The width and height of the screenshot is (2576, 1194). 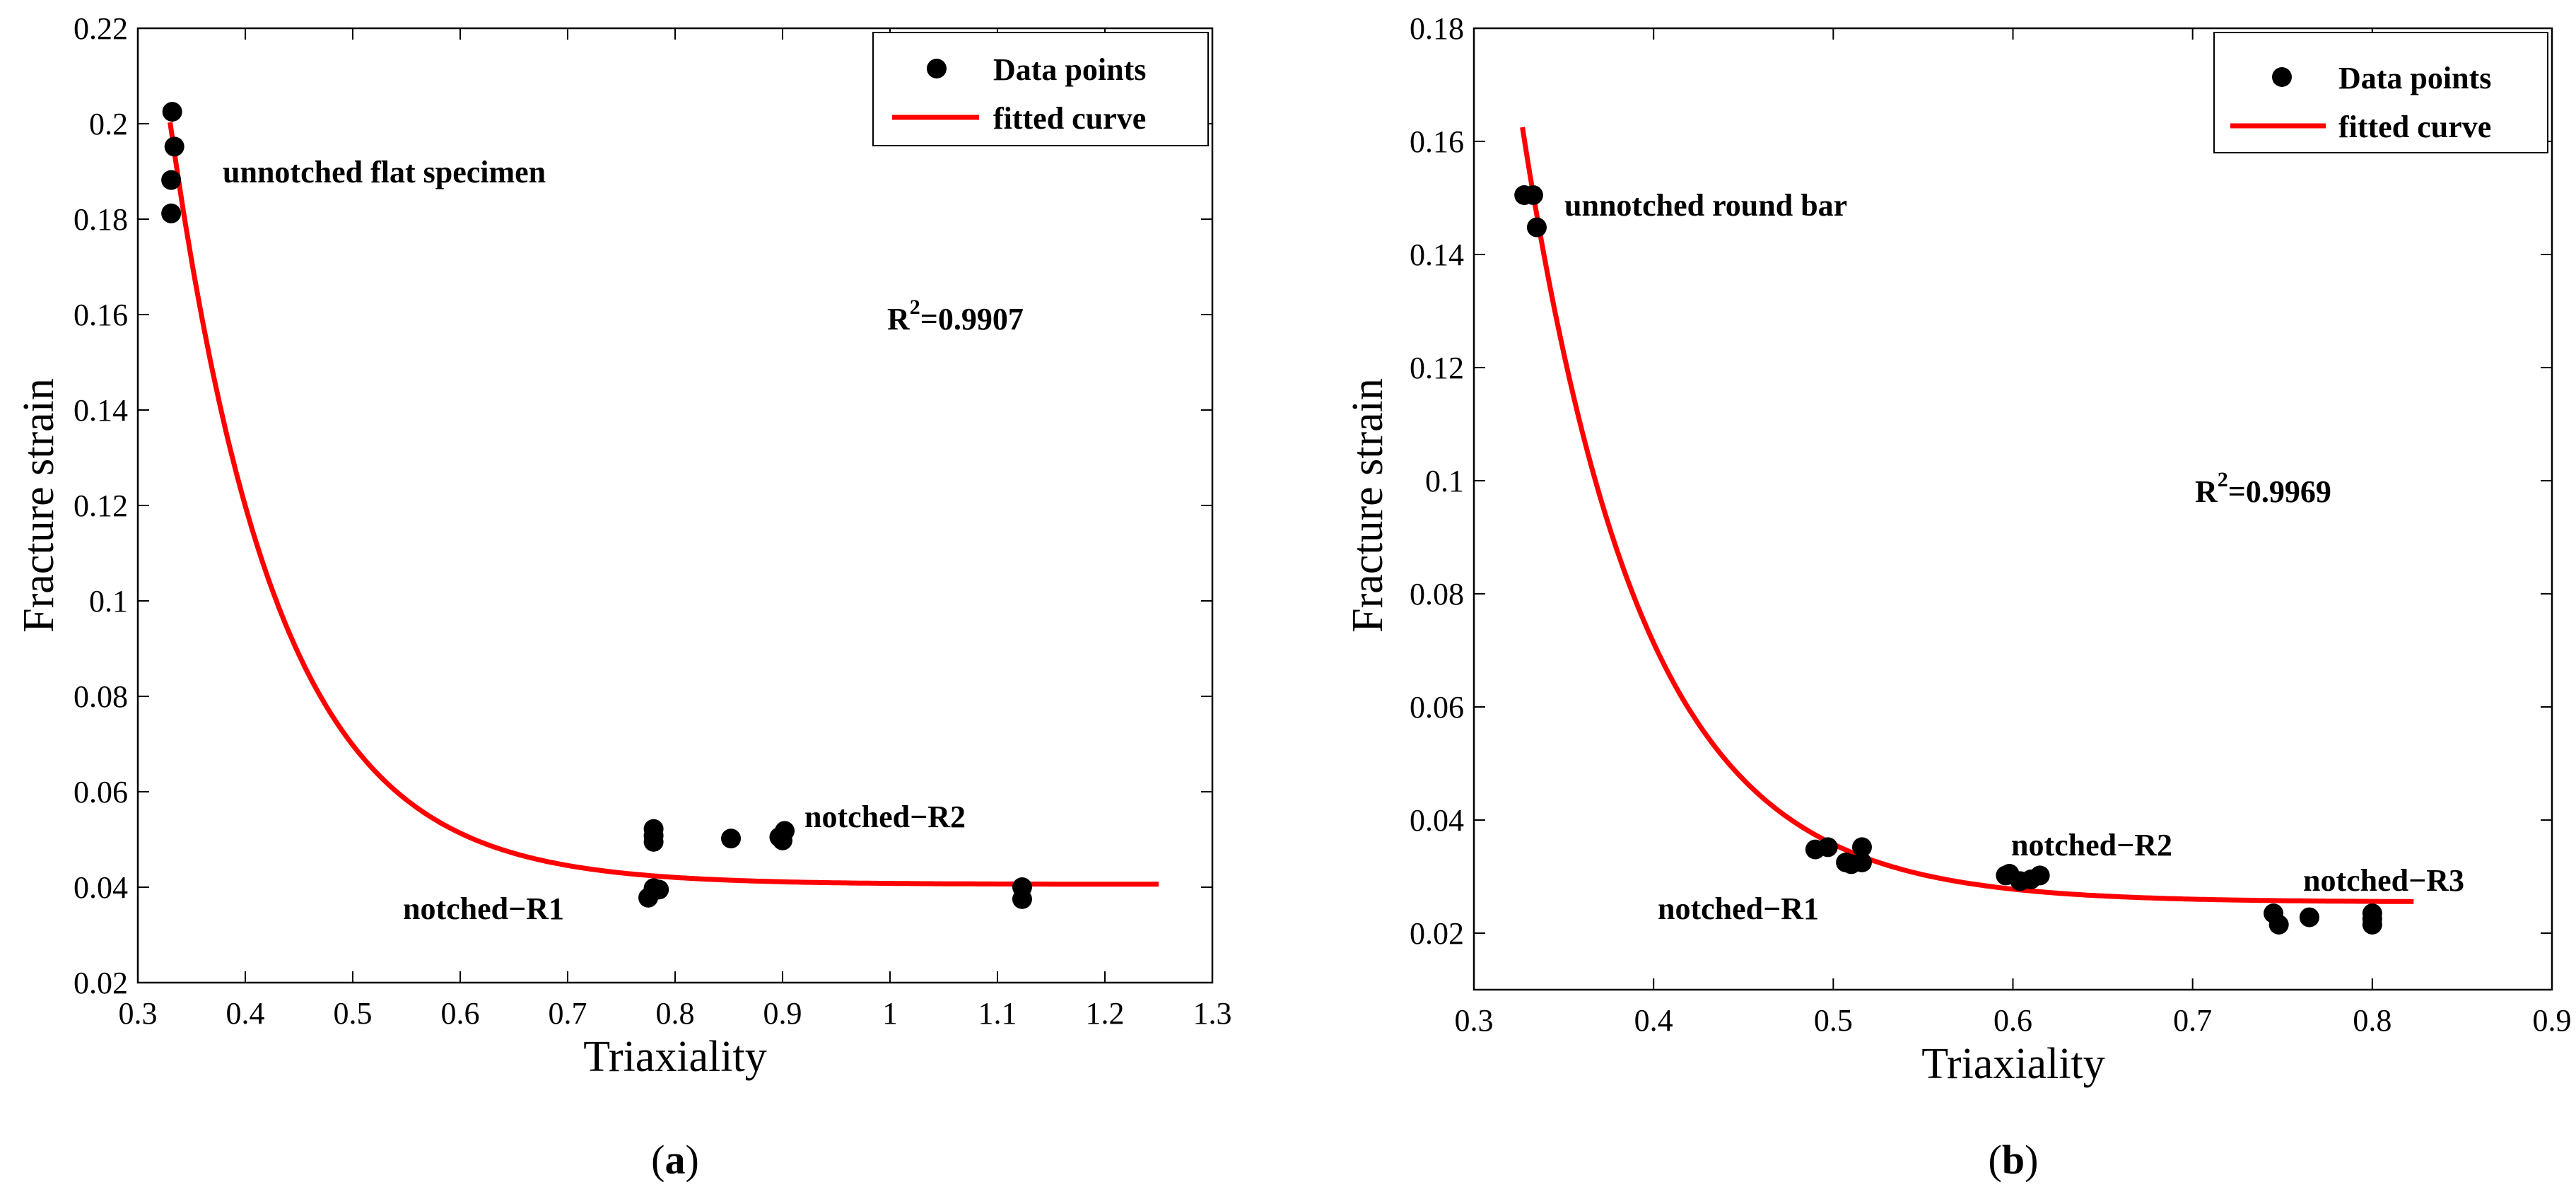 I want to click on legend-box-b, so click(x=2380, y=92).